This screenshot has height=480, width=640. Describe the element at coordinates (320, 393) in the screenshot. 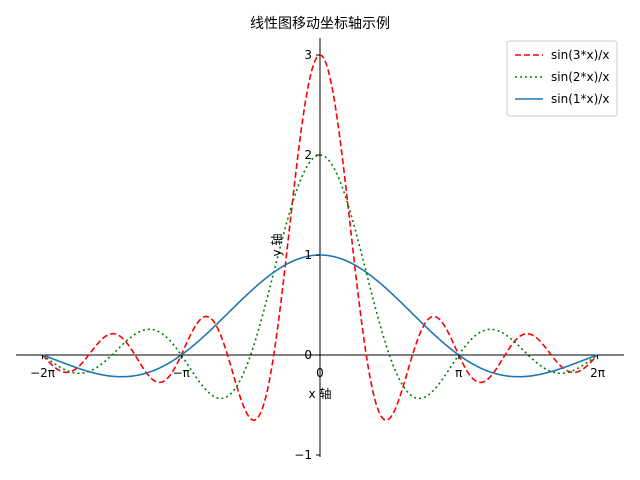

I see `x-axis-label: x 轴` at that location.